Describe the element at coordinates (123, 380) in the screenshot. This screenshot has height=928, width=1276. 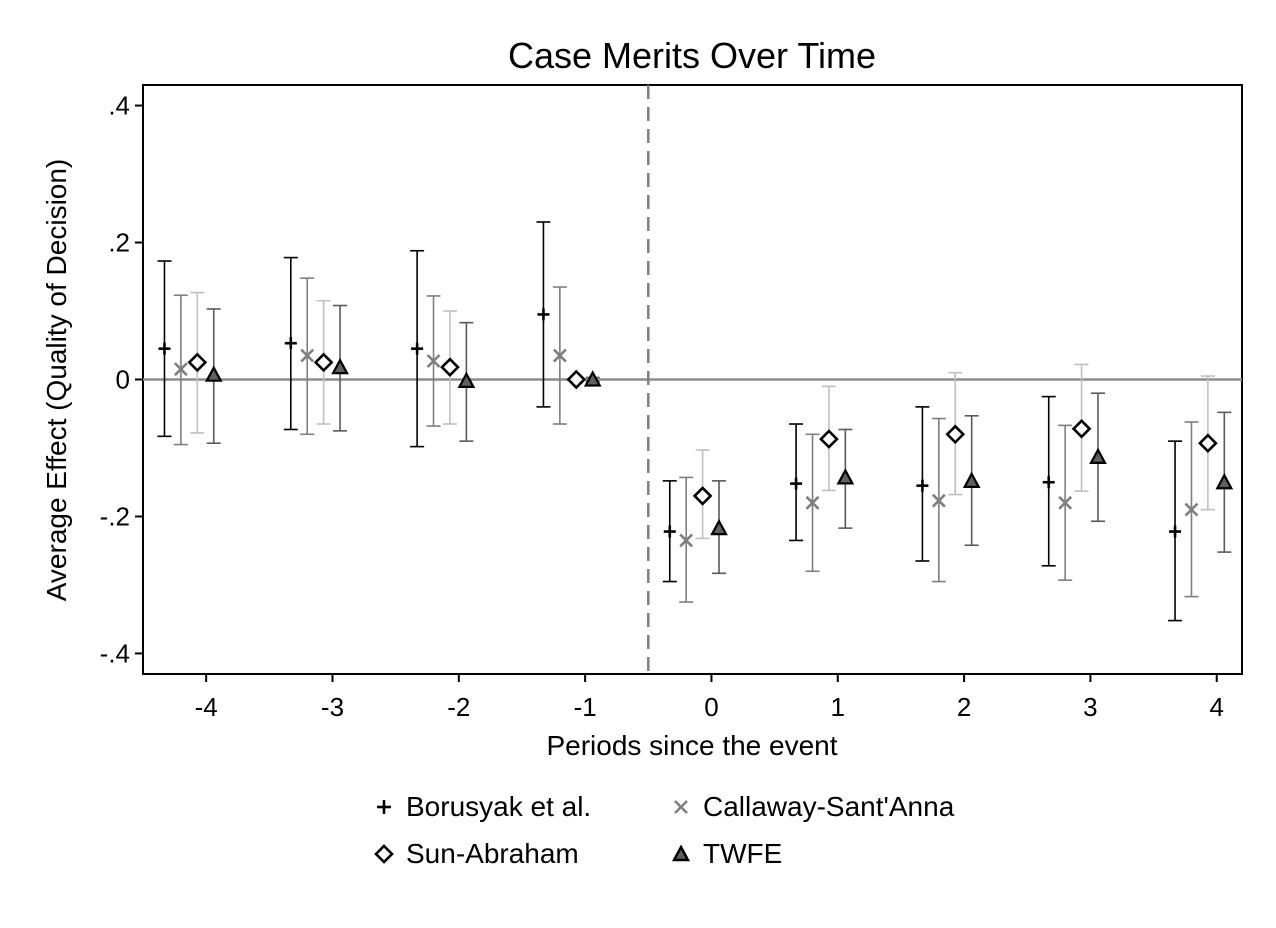
I see `y-tick-label: 0` at that location.